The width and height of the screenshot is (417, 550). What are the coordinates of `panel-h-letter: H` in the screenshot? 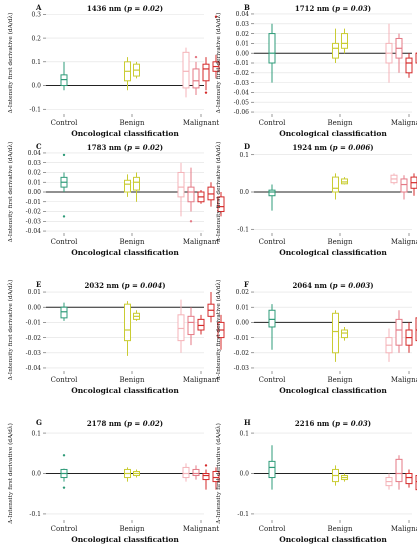 It's located at (247, 422).